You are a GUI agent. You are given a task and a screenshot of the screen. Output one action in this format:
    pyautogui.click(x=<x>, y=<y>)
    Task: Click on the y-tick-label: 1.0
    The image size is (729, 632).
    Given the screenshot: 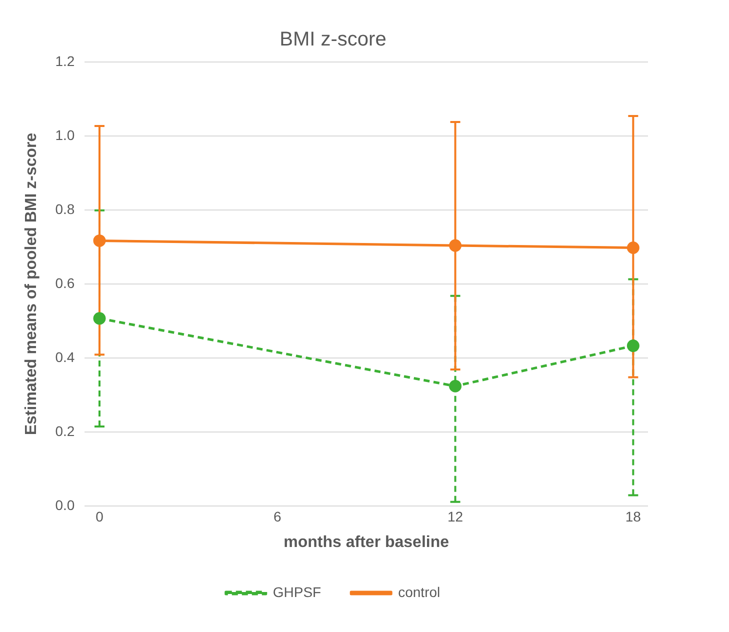 What is the action you would take?
    pyautogui.click(x=65, y=134)
    